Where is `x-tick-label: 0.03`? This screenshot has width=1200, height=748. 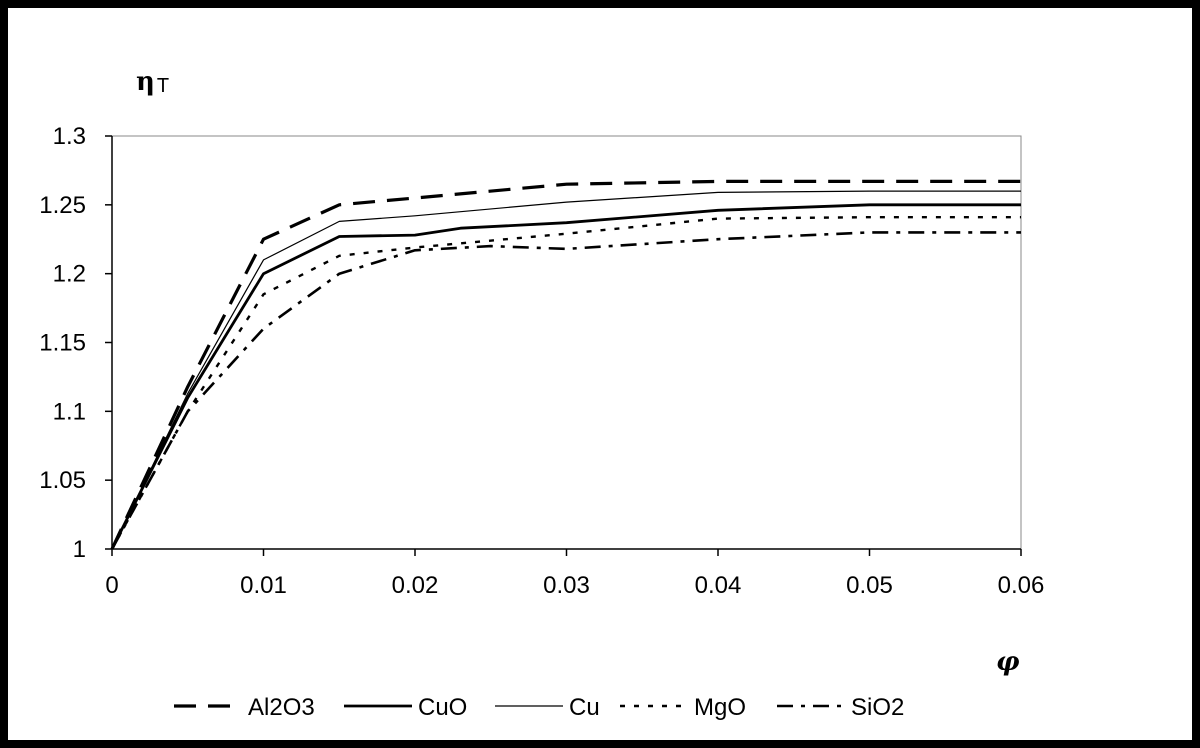 x-tick-label: 0.03 is located at coordinates (566, 585).